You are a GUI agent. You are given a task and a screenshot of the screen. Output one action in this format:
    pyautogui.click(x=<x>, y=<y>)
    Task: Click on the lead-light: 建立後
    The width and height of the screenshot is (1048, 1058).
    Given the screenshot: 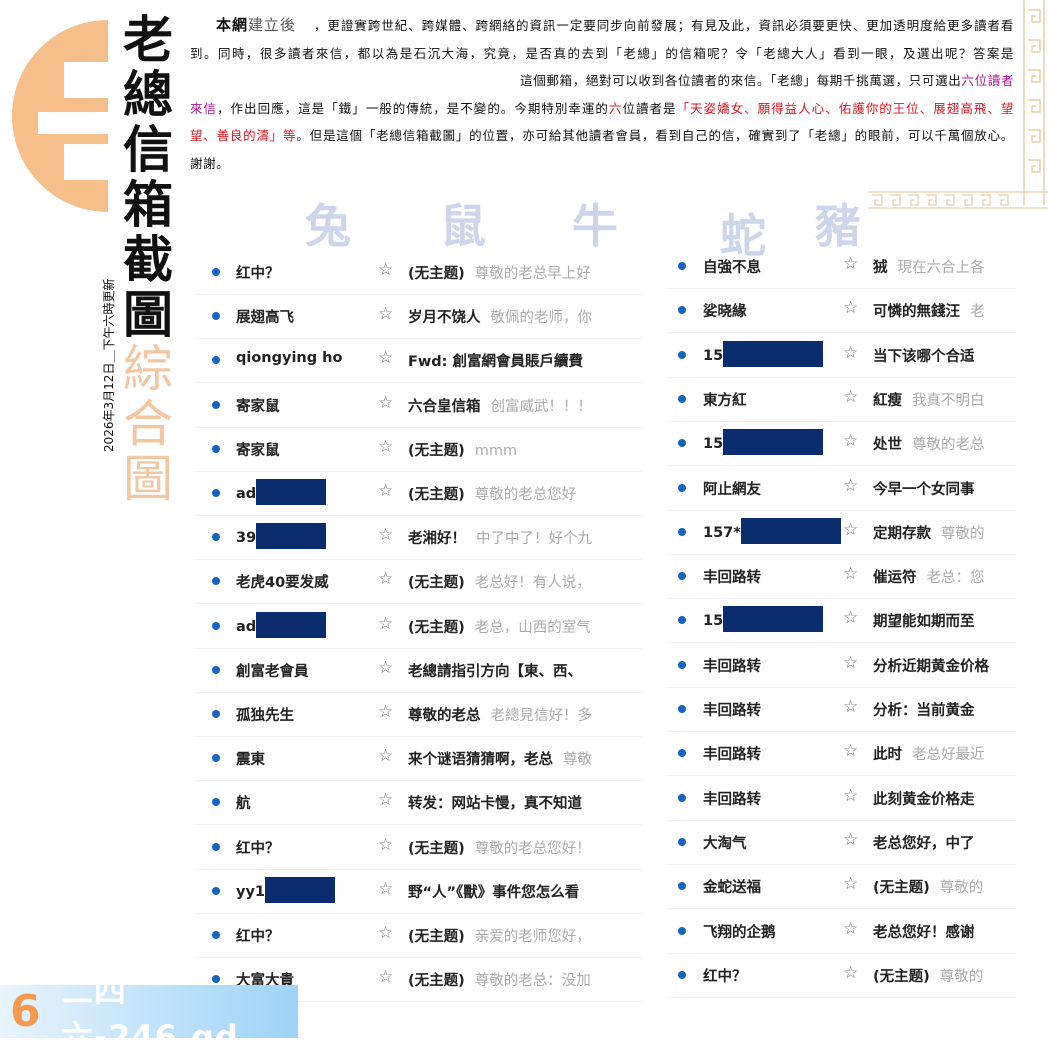 What is the action you would take?
    pyautogui.click(x=271, y=25)
    